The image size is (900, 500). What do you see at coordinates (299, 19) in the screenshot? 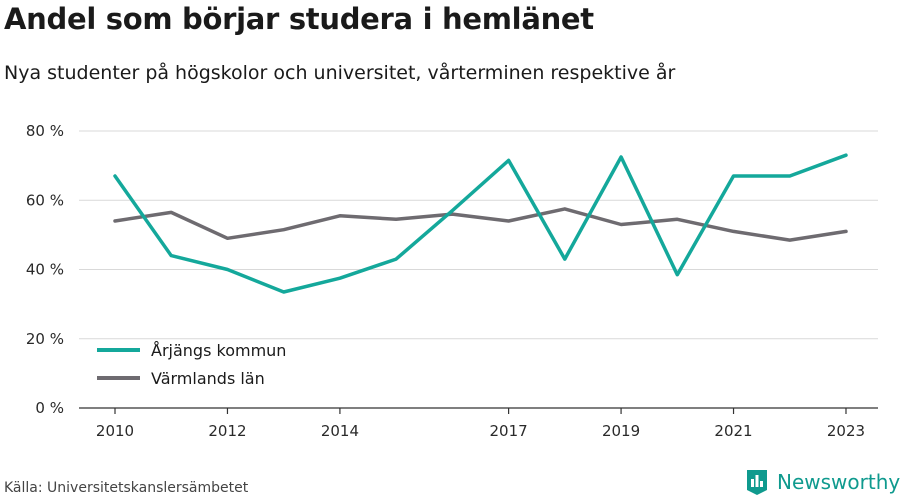
I see `chart-title: Andel som börjar studera i hemlänet` at bounding box center [299, 19].